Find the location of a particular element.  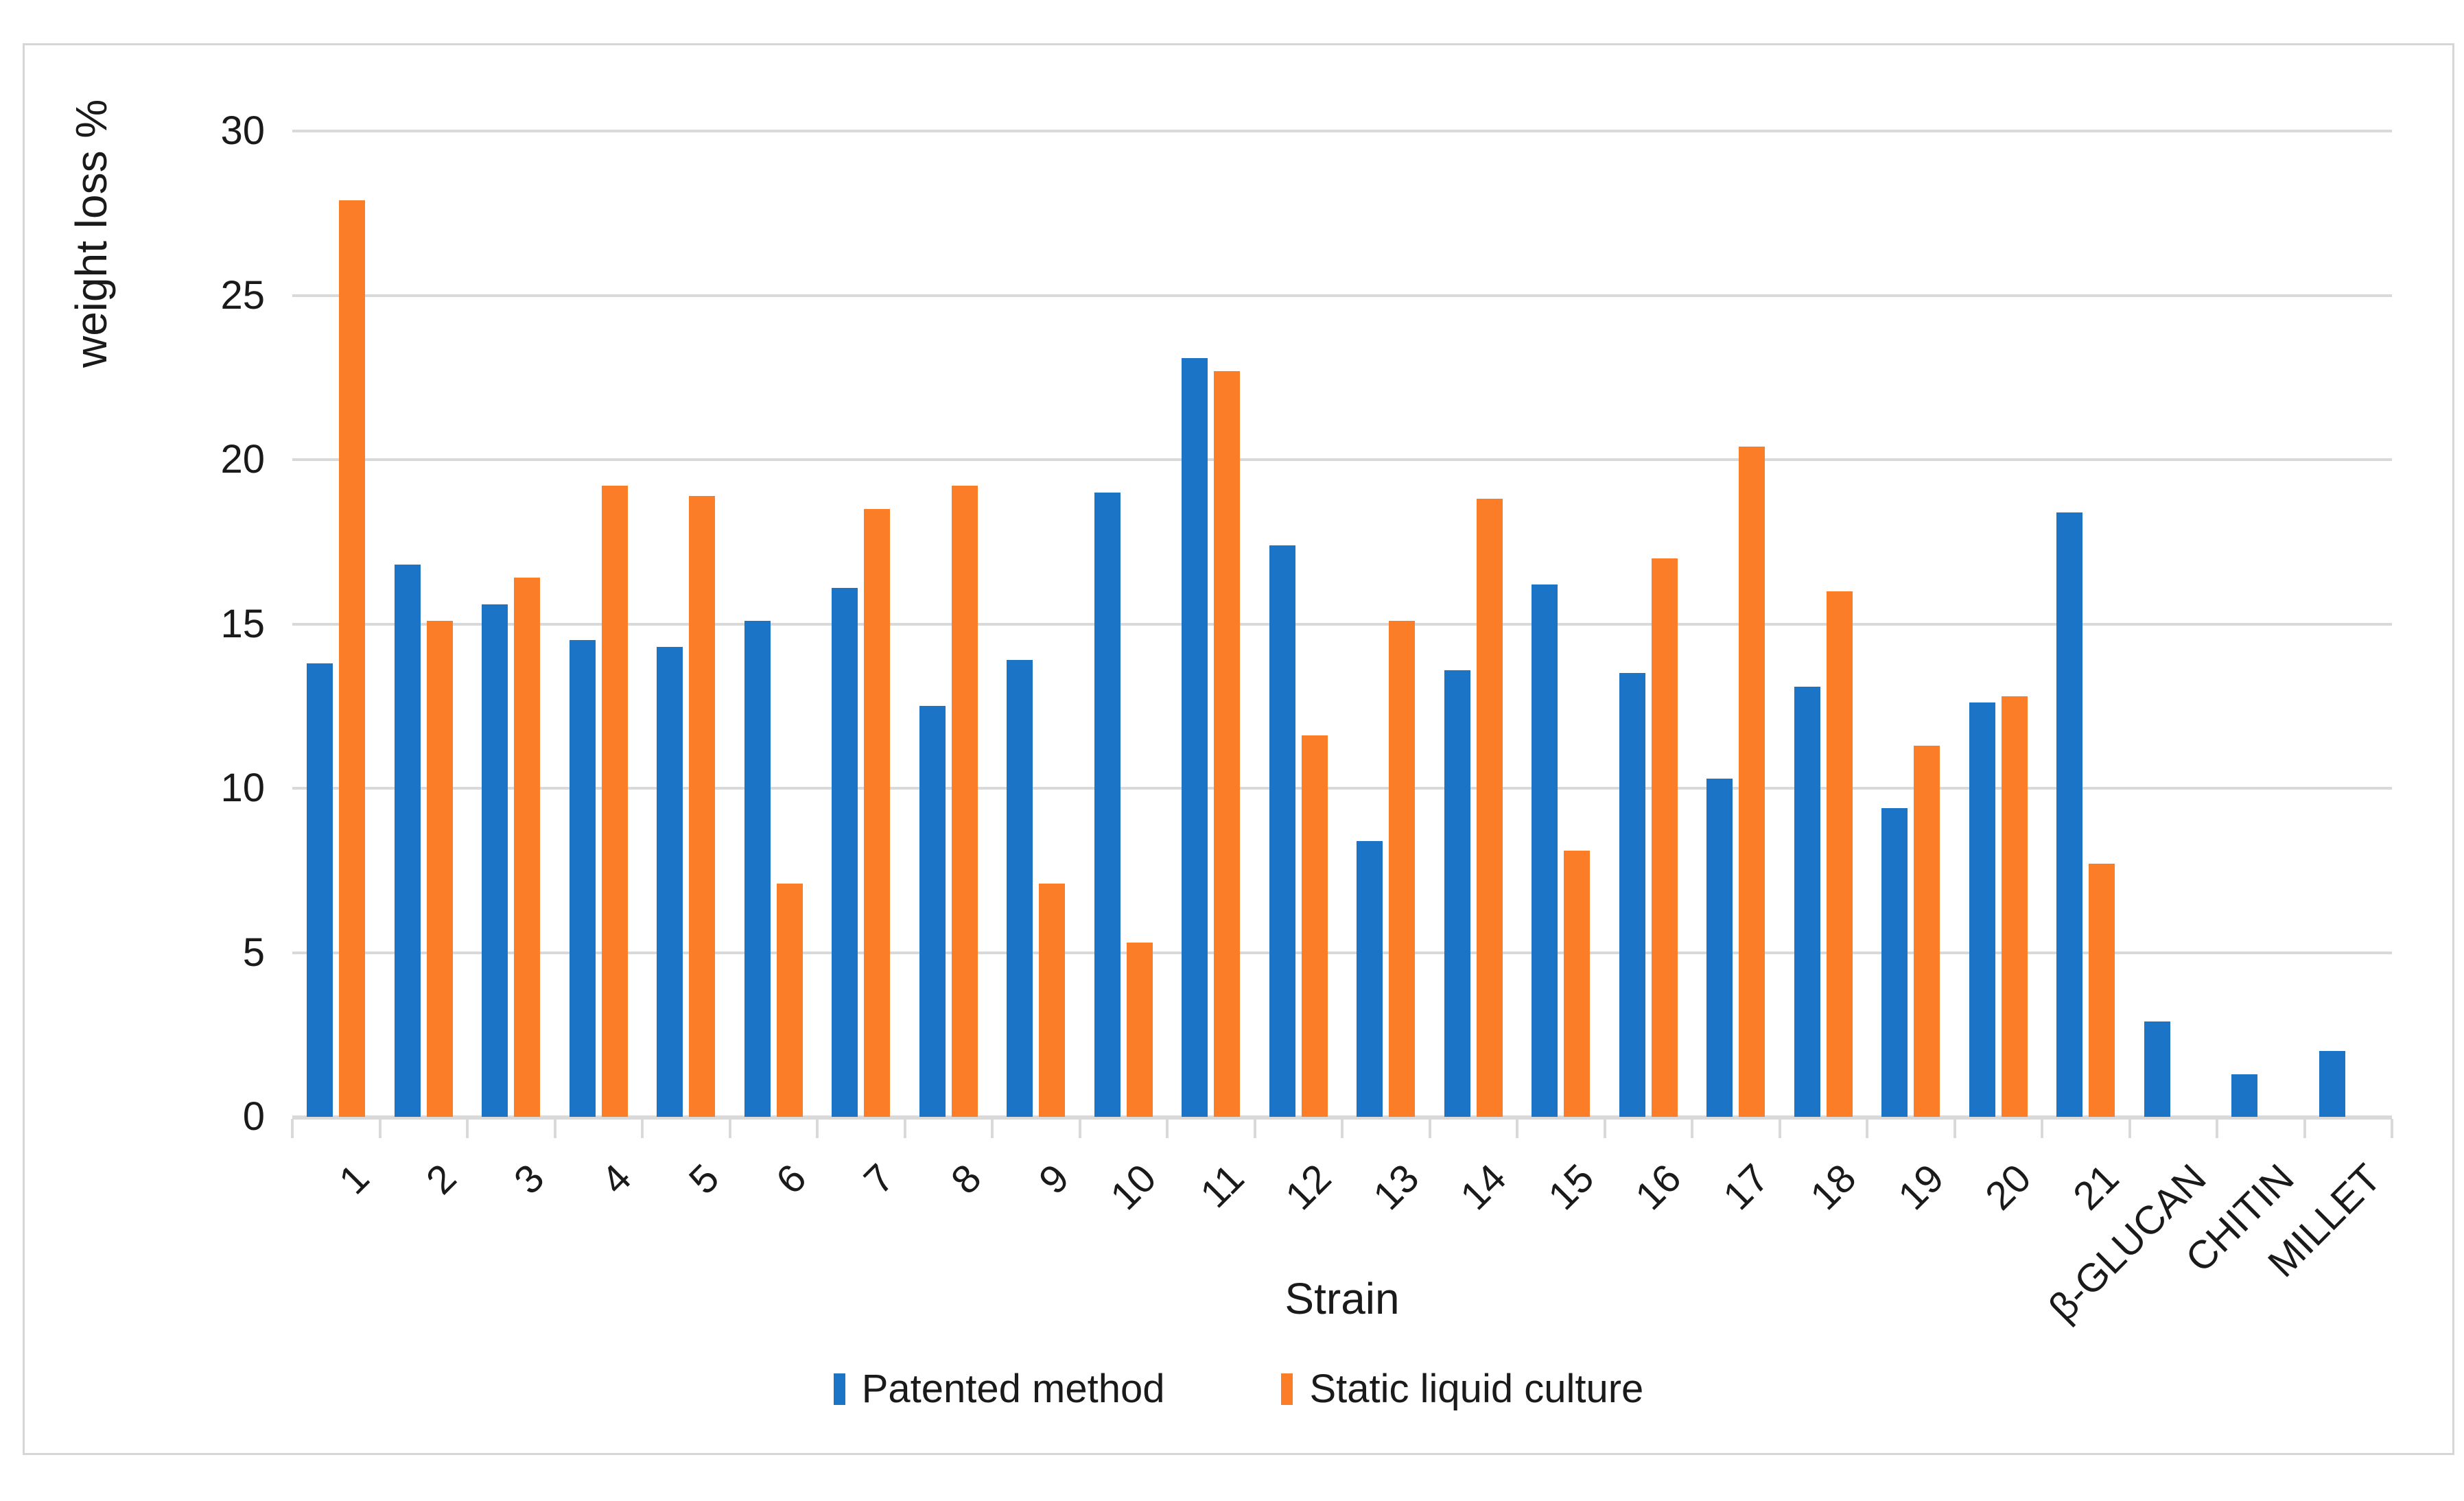

y-tick-label: 20 is located at coordinates (242, 460).